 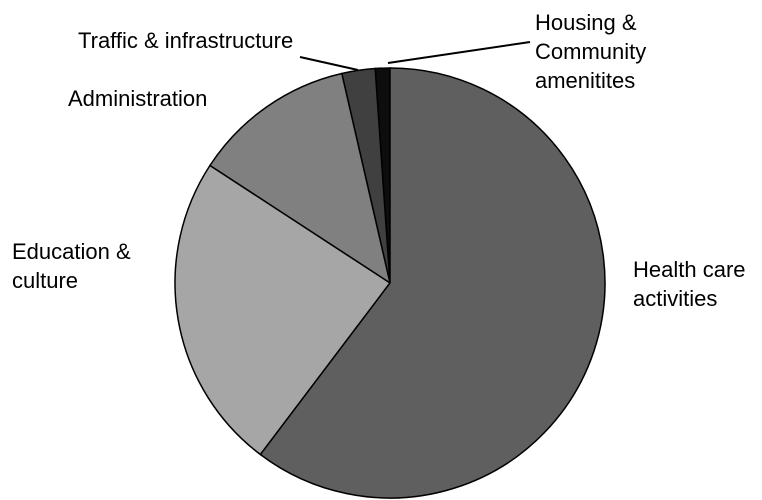 I want to click on slice-label: Health care activities, so click(x=689, y=284).